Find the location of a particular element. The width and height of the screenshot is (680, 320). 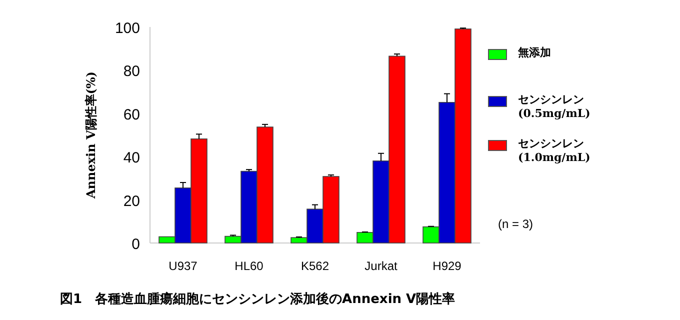

x-tick-label: U937 is located at coordinates (183, 266).